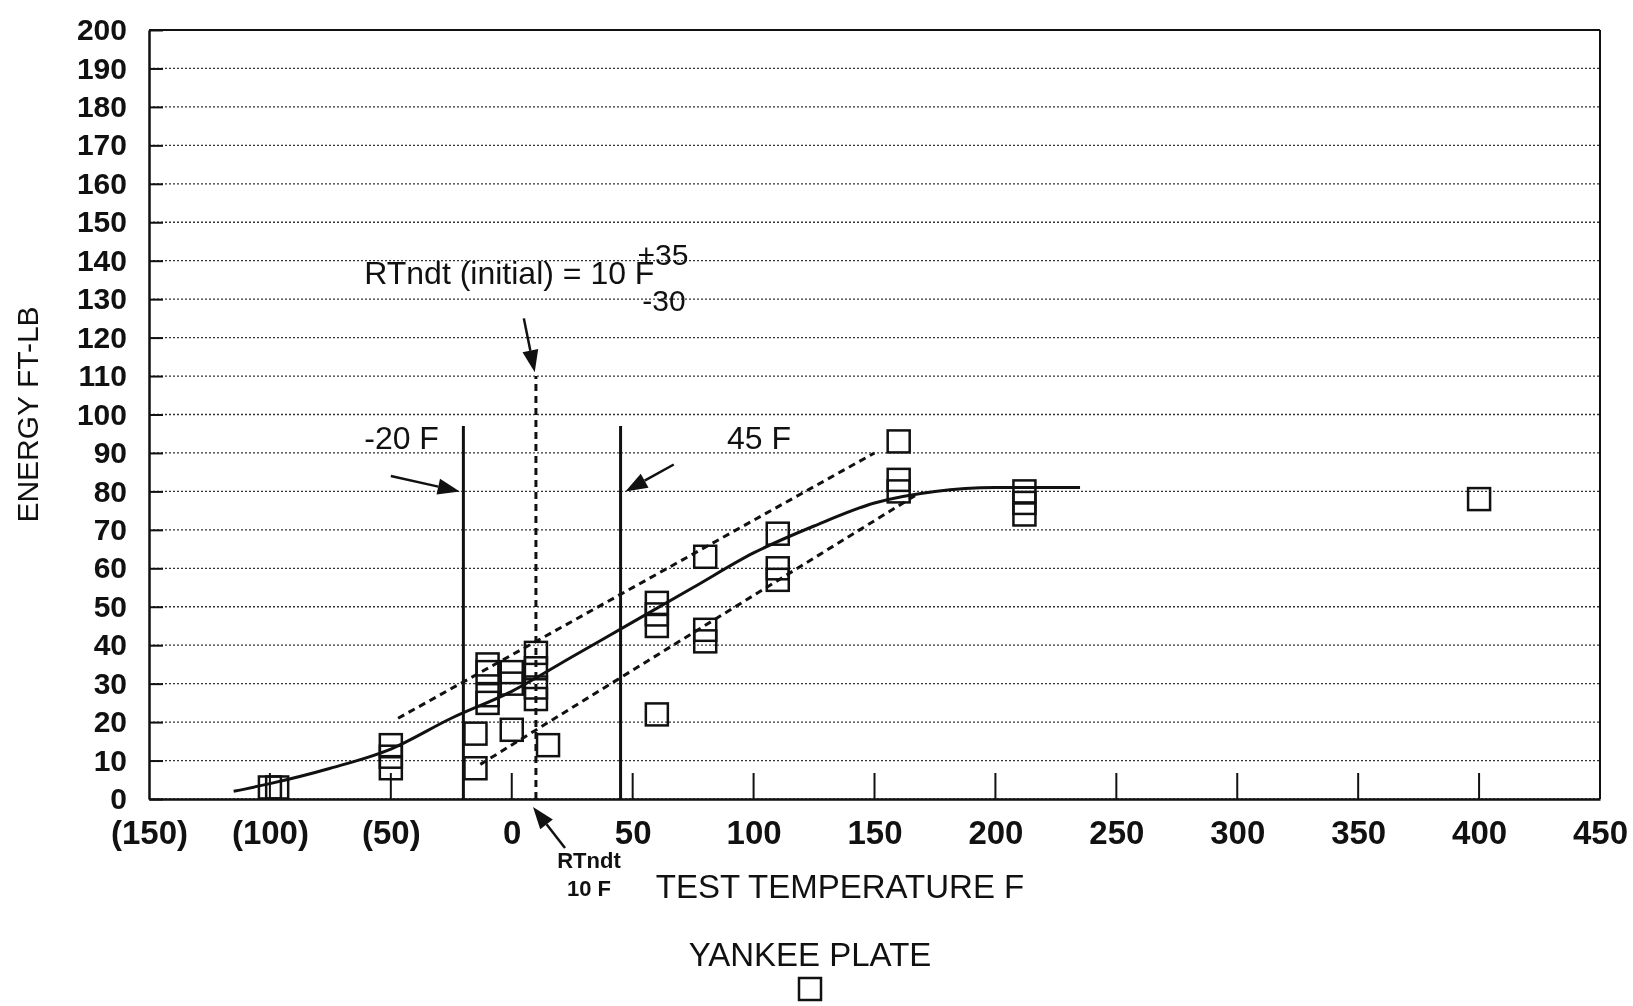 The width and height of the screenshot is (1633, 1006). I want to click on x-tick-label: 100, so click(754, 833).